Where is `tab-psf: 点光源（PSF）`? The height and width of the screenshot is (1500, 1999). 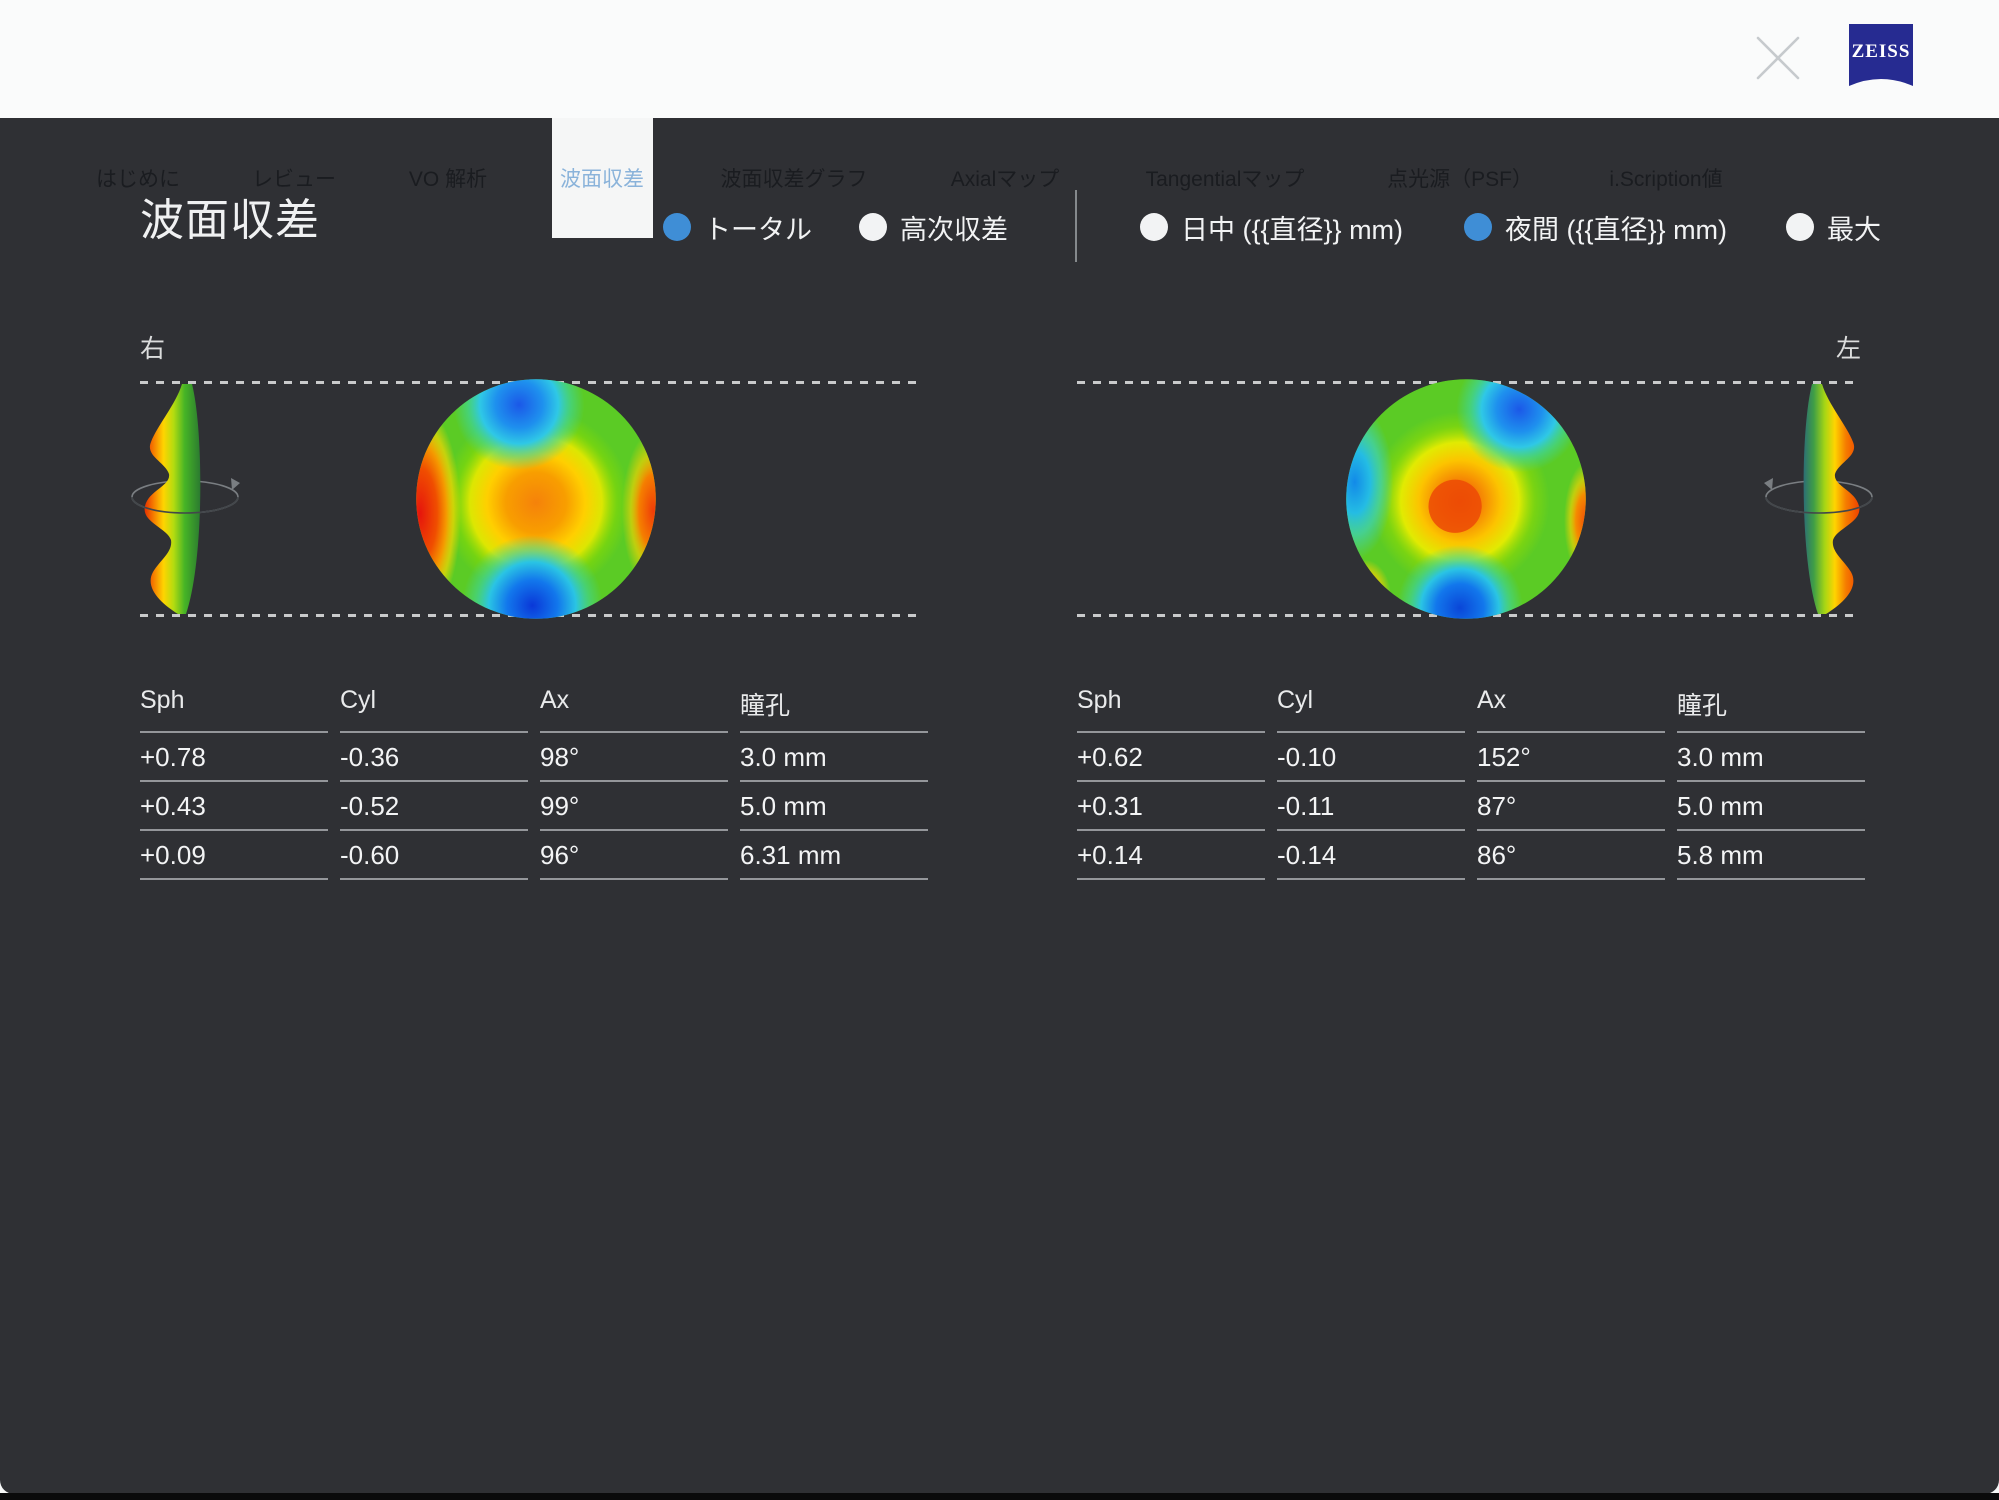 tab-psf: 点光源（PSF） is located at coordinates (1460, 179).